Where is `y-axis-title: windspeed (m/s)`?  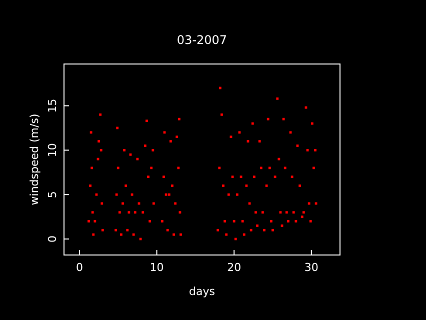
y-axis-title: windspeed (m/s) is located at coordinates (34, 160).